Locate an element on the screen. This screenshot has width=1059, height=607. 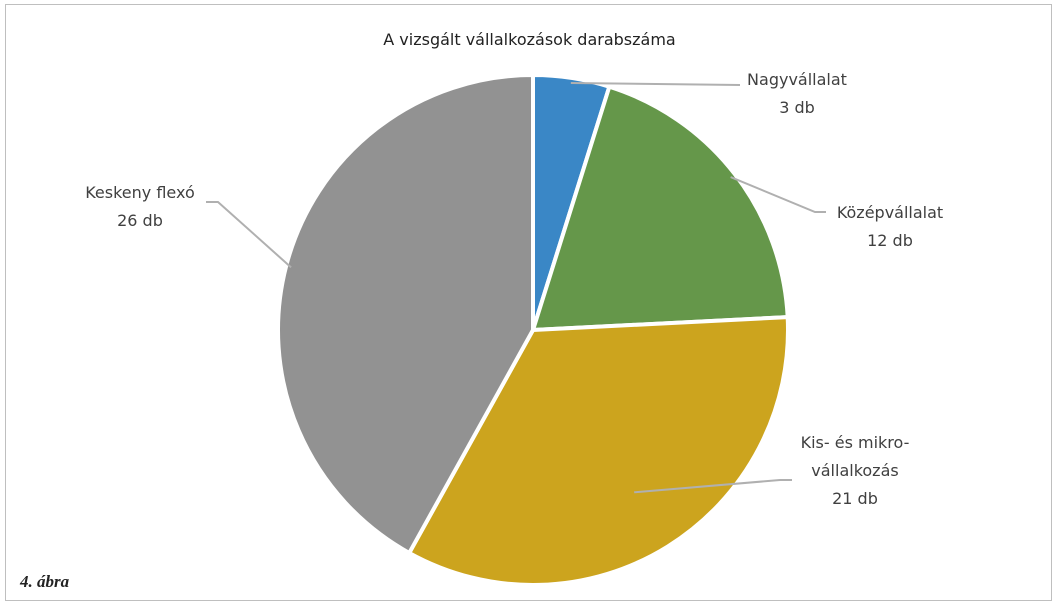
pie-slice is located at coordinates (660, 208).